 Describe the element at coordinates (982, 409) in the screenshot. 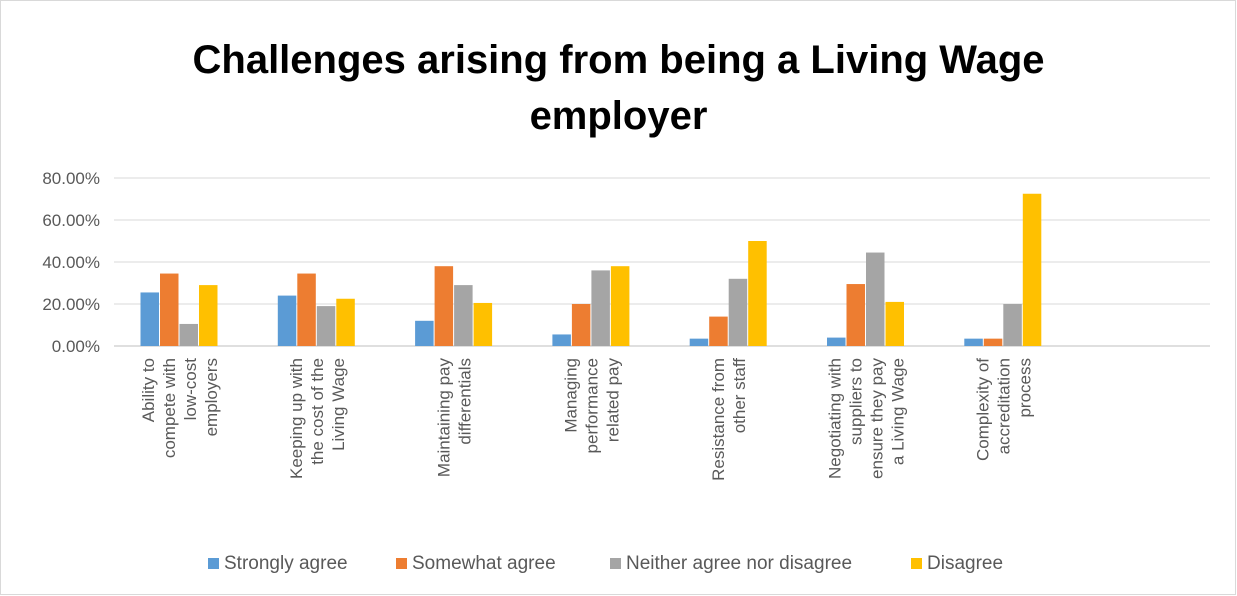

I see `category-label: Complexity of` at that location.